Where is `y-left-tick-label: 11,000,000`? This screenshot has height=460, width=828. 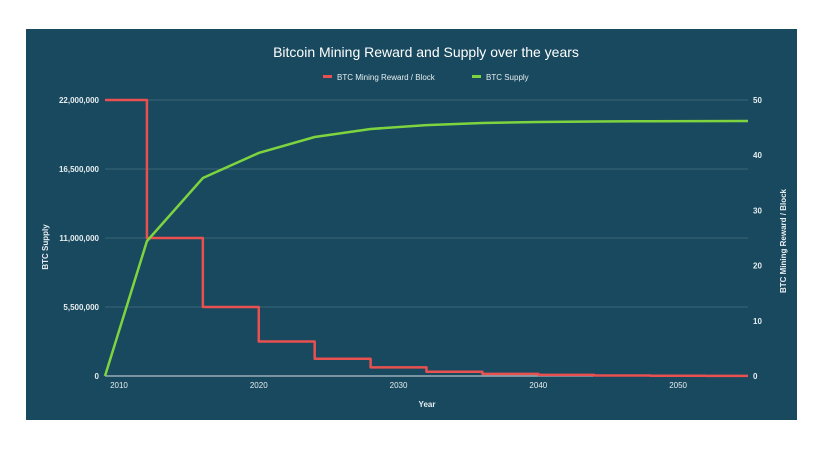 y-left-tick-label: 11,000,000 is located at coordinates (79, 238).